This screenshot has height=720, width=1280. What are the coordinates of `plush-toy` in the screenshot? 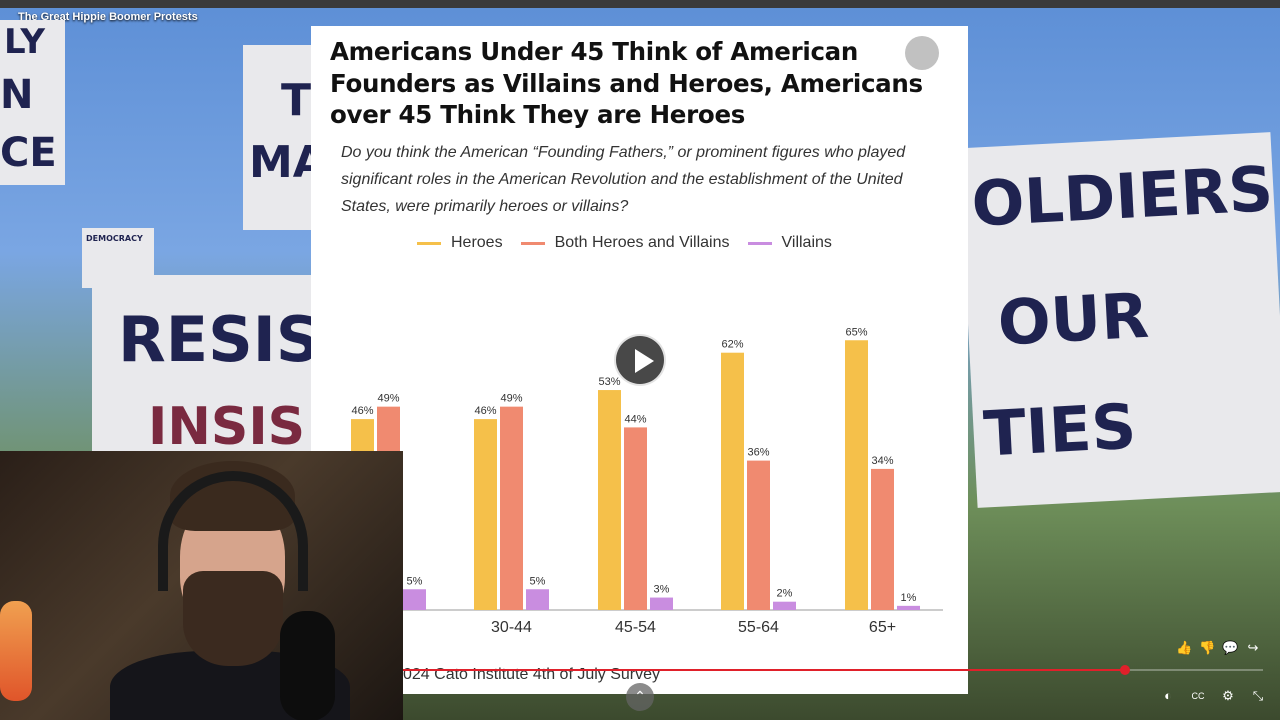 It's located at (16, 651).